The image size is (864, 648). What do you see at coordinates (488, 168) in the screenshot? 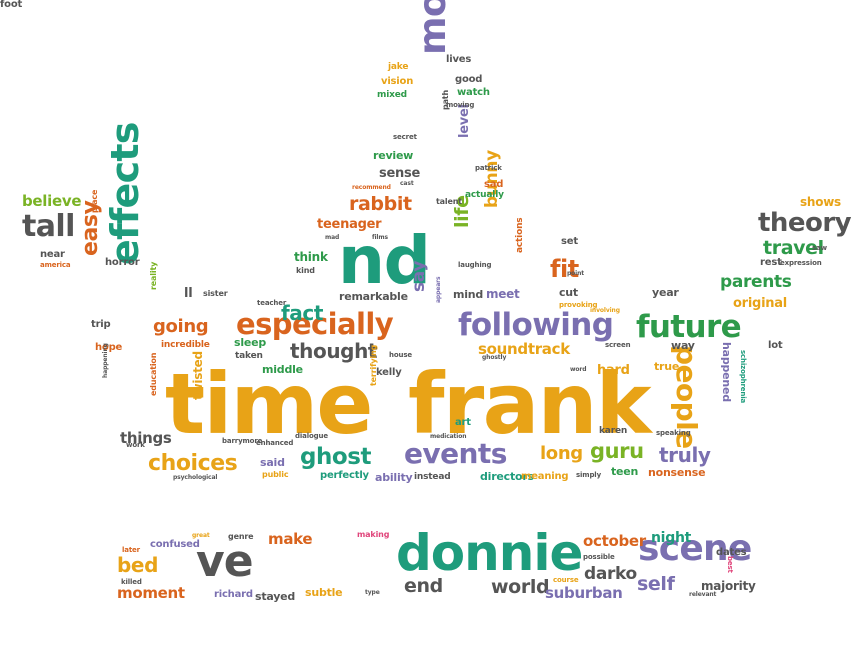
I see `word-patrick: patrick` at bounding box center [488, 168].